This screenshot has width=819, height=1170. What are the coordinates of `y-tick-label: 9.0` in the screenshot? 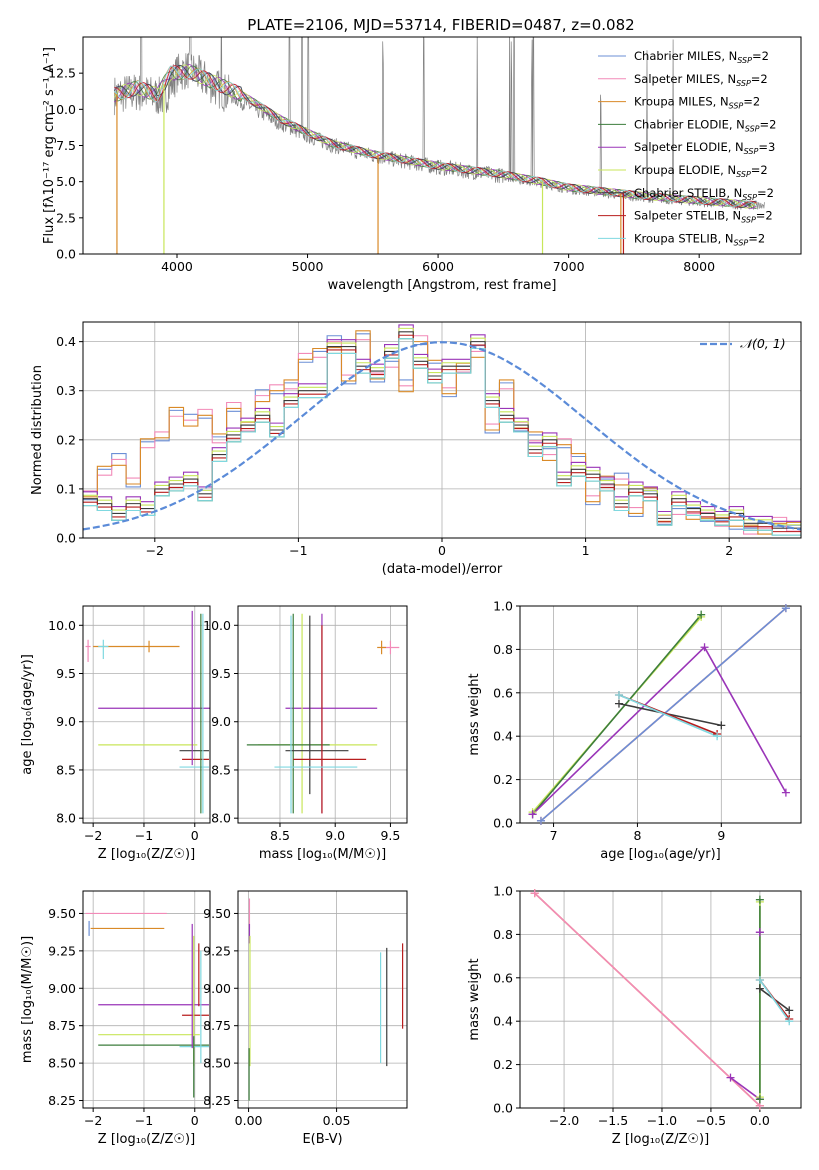 It's located at (66, 721).